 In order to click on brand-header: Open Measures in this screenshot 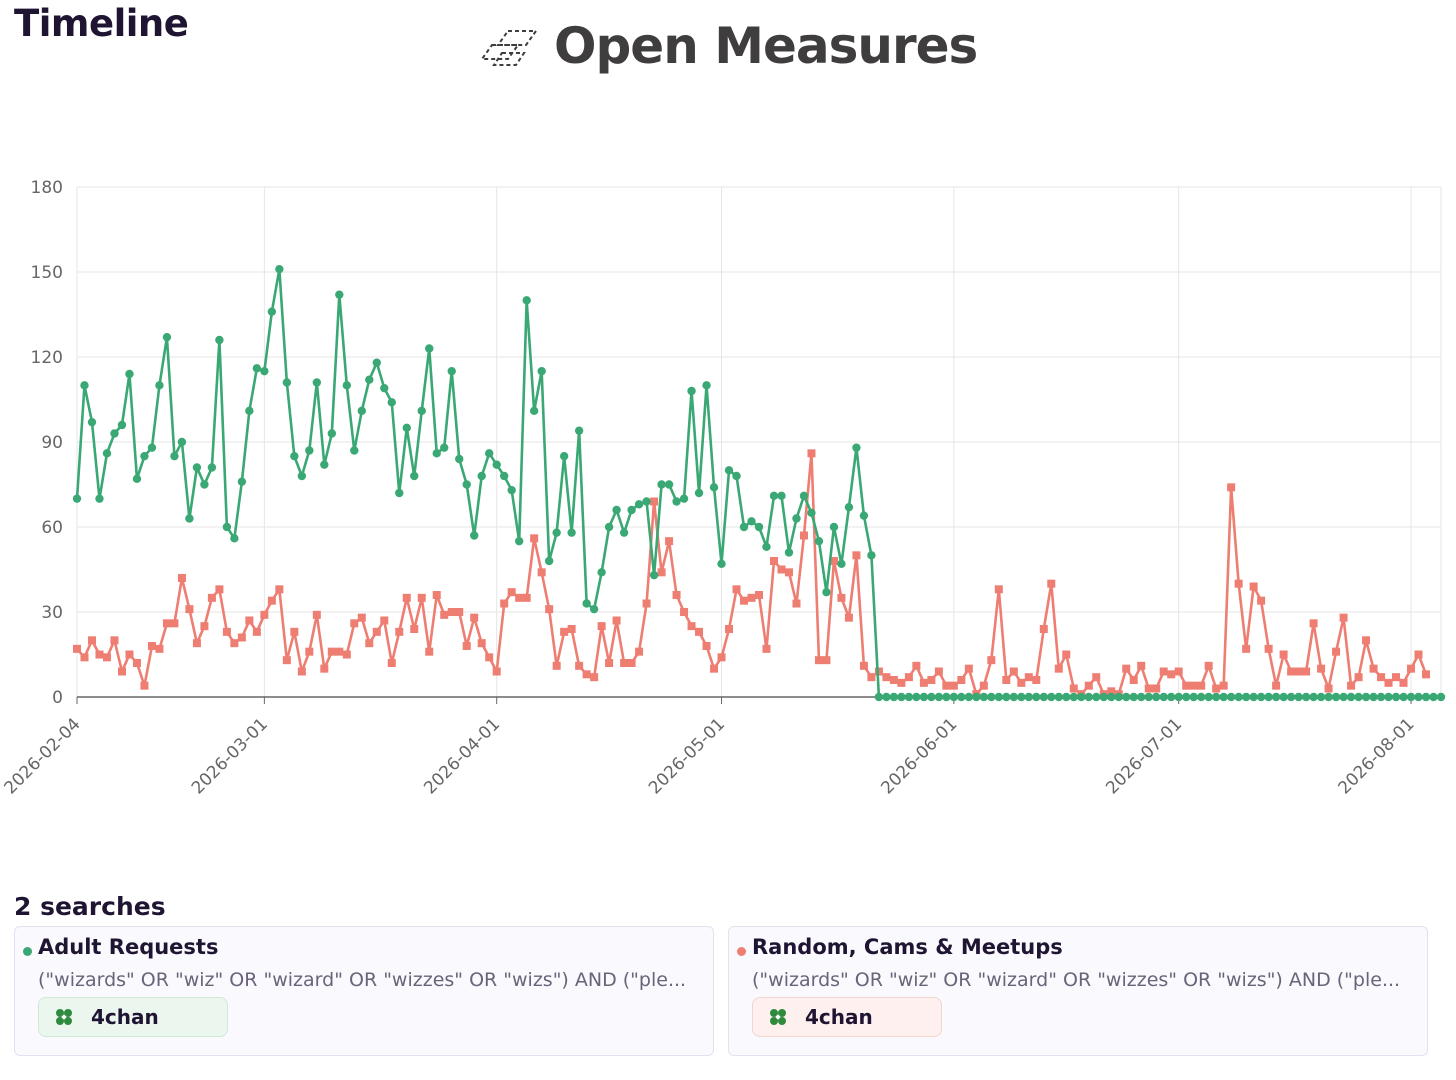, I will do `click(728, 46)`.